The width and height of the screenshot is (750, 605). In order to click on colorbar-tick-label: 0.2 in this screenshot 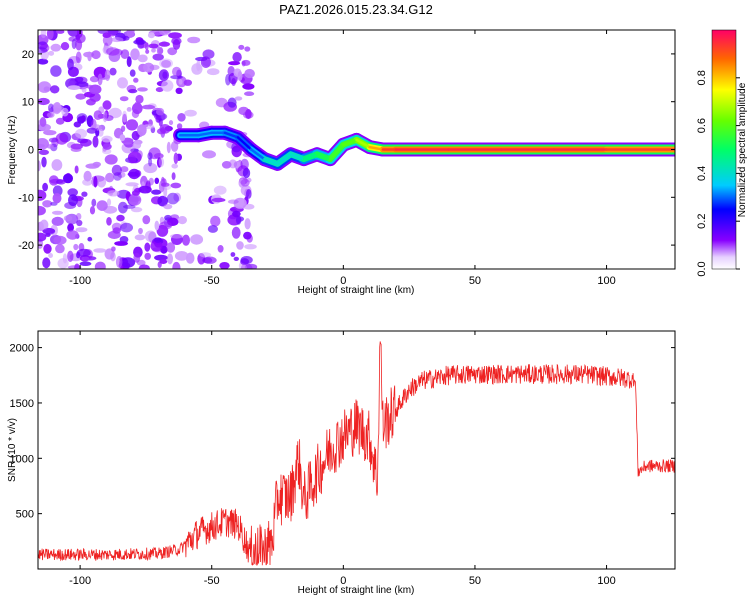, I will do `click(702, 221)`.